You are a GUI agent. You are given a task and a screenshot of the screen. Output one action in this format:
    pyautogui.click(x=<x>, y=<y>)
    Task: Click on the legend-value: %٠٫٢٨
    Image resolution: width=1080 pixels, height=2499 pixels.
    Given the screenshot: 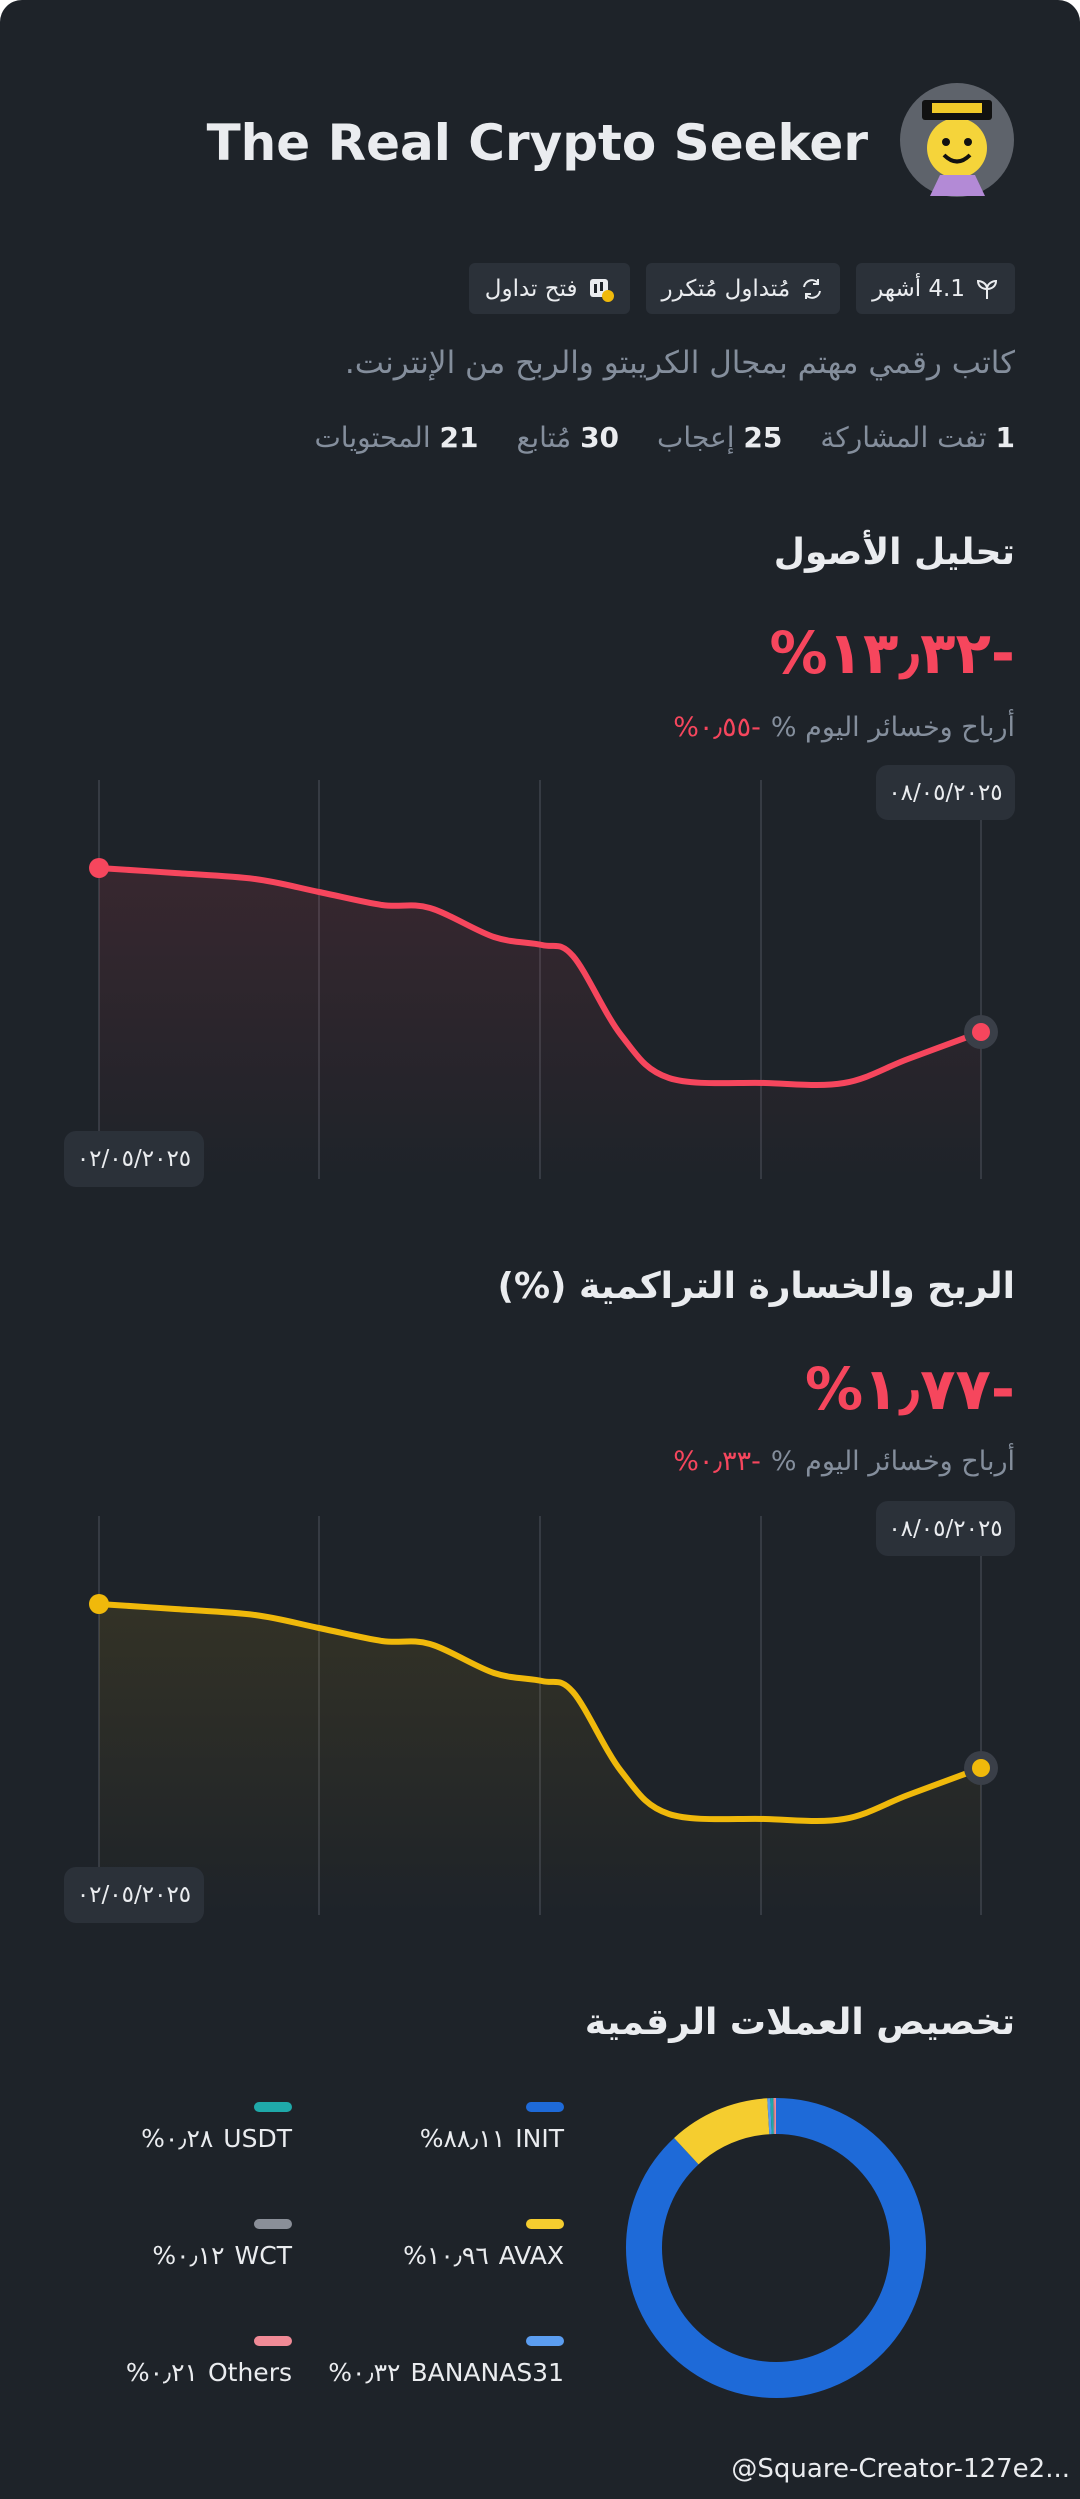 What is the action you would take?
    pyautogui.click(x=177, y=2138)
    